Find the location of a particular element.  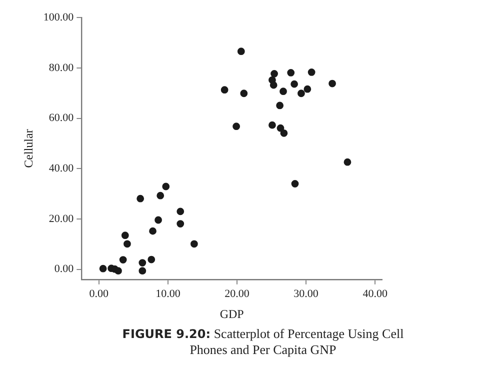

y-tick-label: 0.00 is located at coordinates (64, 269).